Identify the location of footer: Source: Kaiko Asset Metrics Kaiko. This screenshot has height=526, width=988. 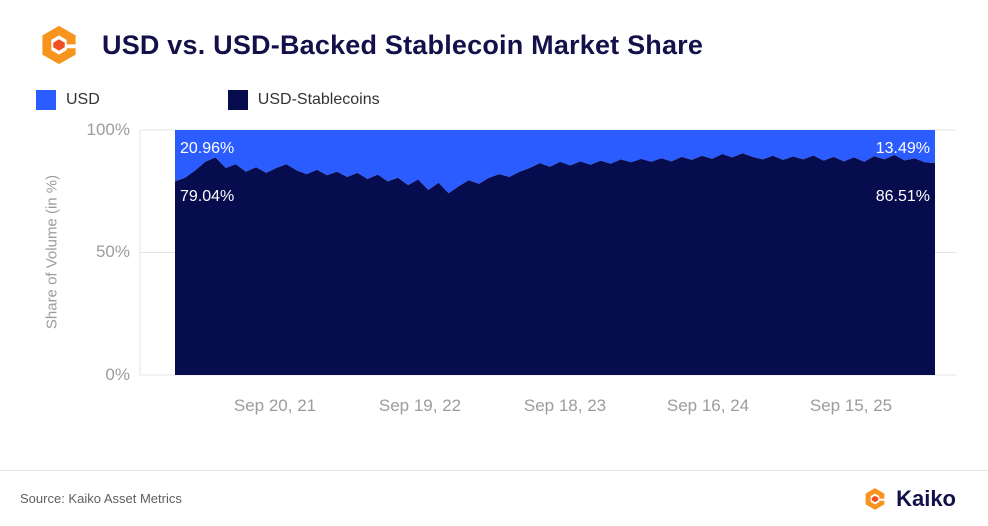
(494, 498).